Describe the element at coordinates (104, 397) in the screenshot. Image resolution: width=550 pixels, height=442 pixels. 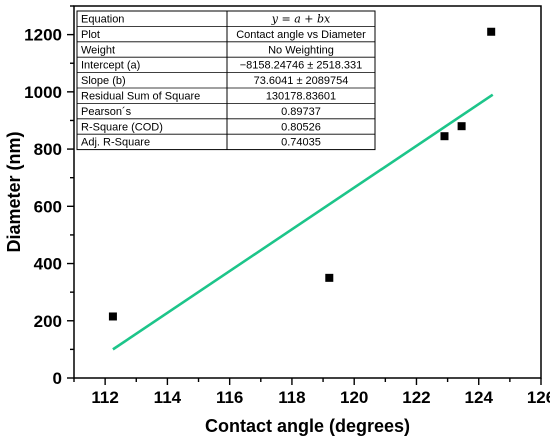
I see `x-tick-label: 112` at that location.